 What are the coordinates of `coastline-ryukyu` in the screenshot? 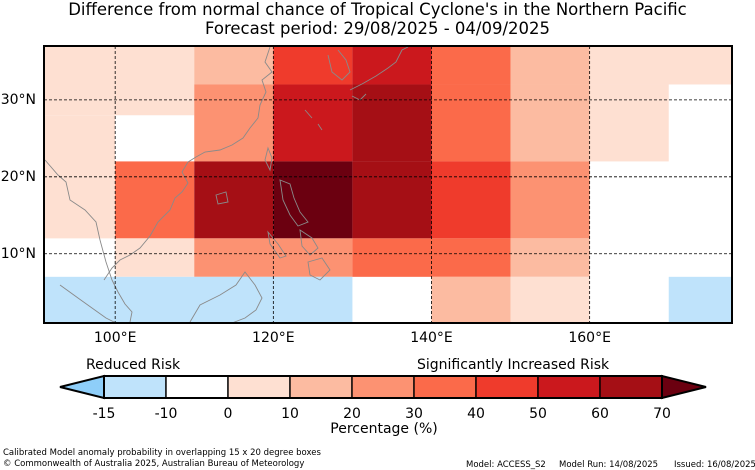 It's located at (313, 120).